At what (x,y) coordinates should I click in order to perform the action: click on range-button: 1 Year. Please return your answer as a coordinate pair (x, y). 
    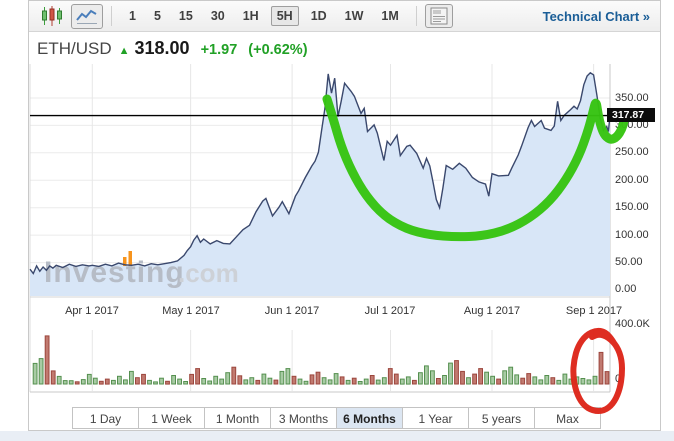
    Looking at the image, I should click on (435, 418).